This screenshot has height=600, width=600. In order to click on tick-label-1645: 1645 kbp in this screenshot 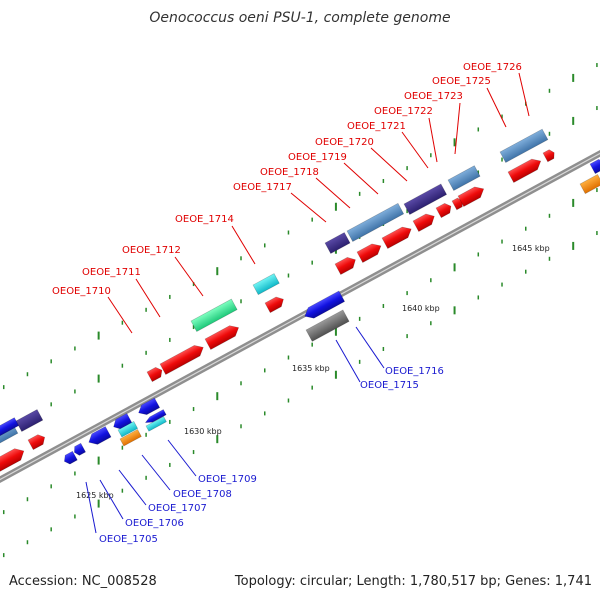, I will do `click(531, 248)`.